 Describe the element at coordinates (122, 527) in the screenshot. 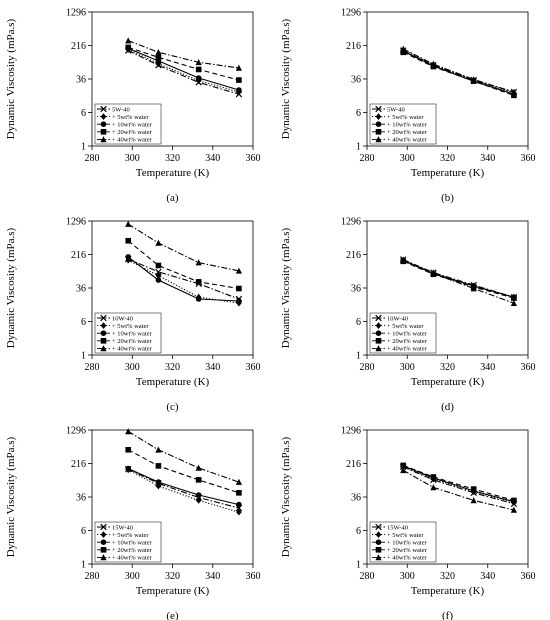

I see `legend-label: 15W-40` at that location.